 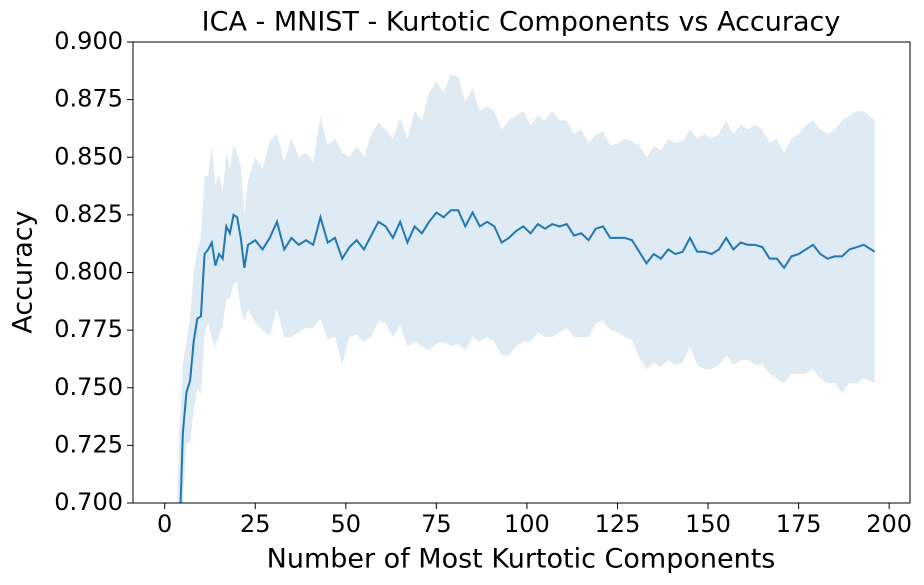 I want to click on x-tick-label: 125, so click(x=618, y=524).